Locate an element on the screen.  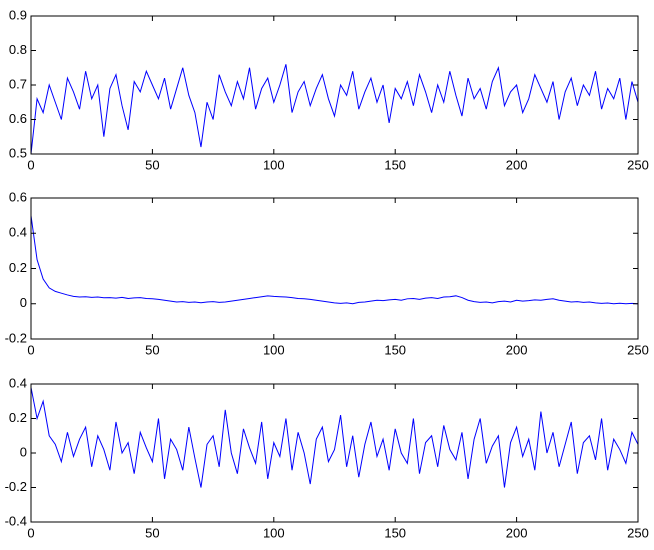
y-tick-label: 0.8 is located at coordinates (18, 49).